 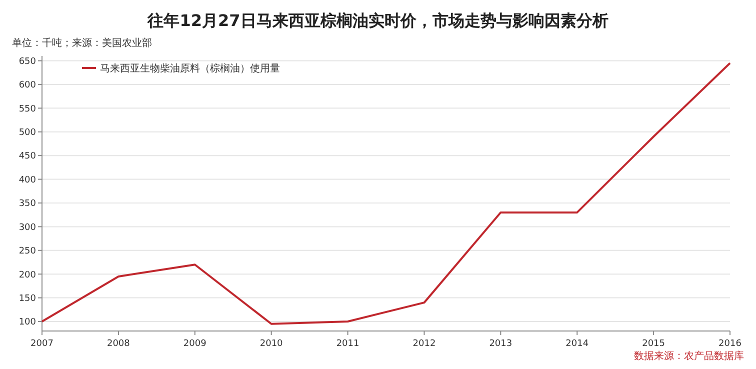 What do you see at coordinates (424, 344) in the screenshot?
I see `x-tick-label: 2012` at bounding box center [424, 344].